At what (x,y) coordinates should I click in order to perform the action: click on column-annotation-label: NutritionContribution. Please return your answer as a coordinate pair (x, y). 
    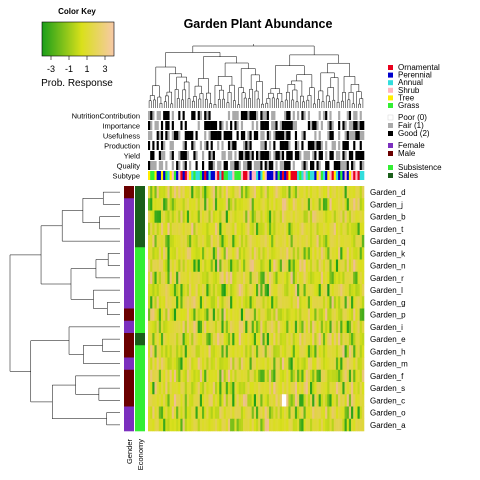
    Looking at the image, I should click on (106, 116).